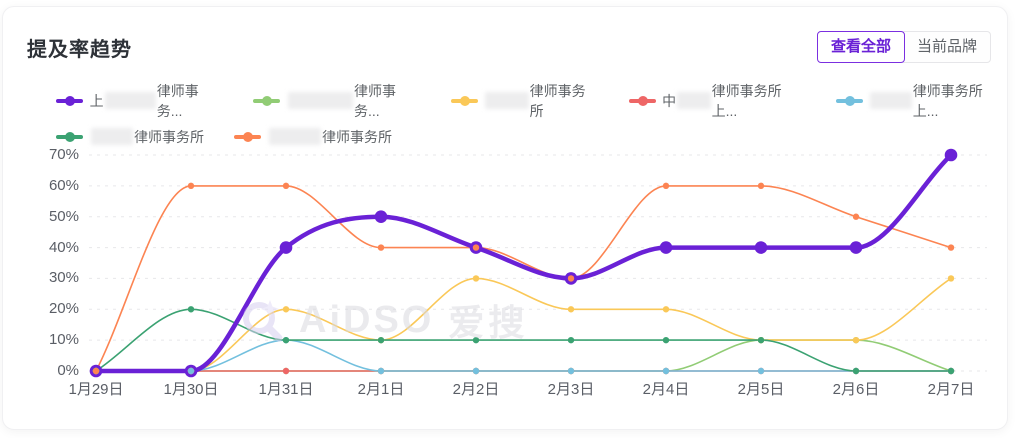 This screenshot has width=1025, height=438. What do you see at coordinates (856, 389) in the screenshot?
I see `x-tick-label: 2月6日` at bounding box center [856, 389].